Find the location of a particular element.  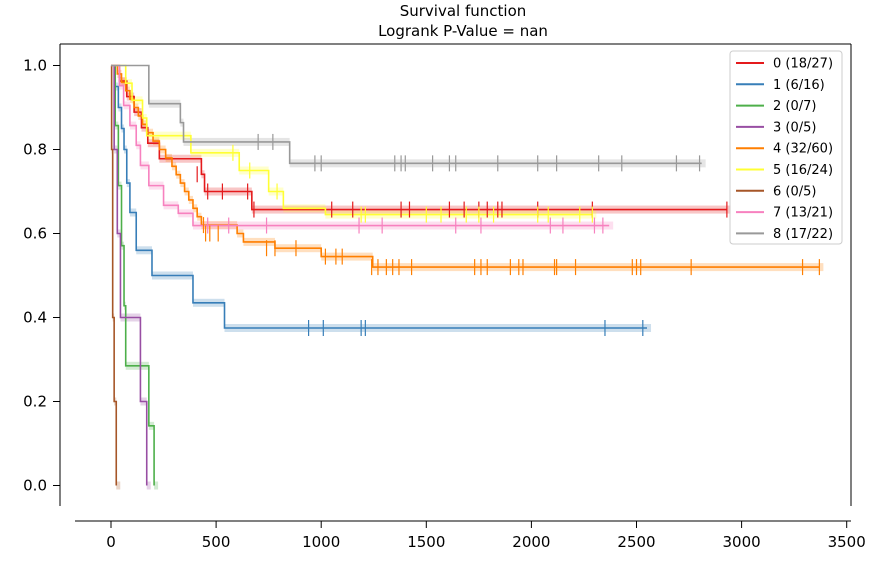

y-tick-label-0: 0.0 is located at coordinates (35, 486).